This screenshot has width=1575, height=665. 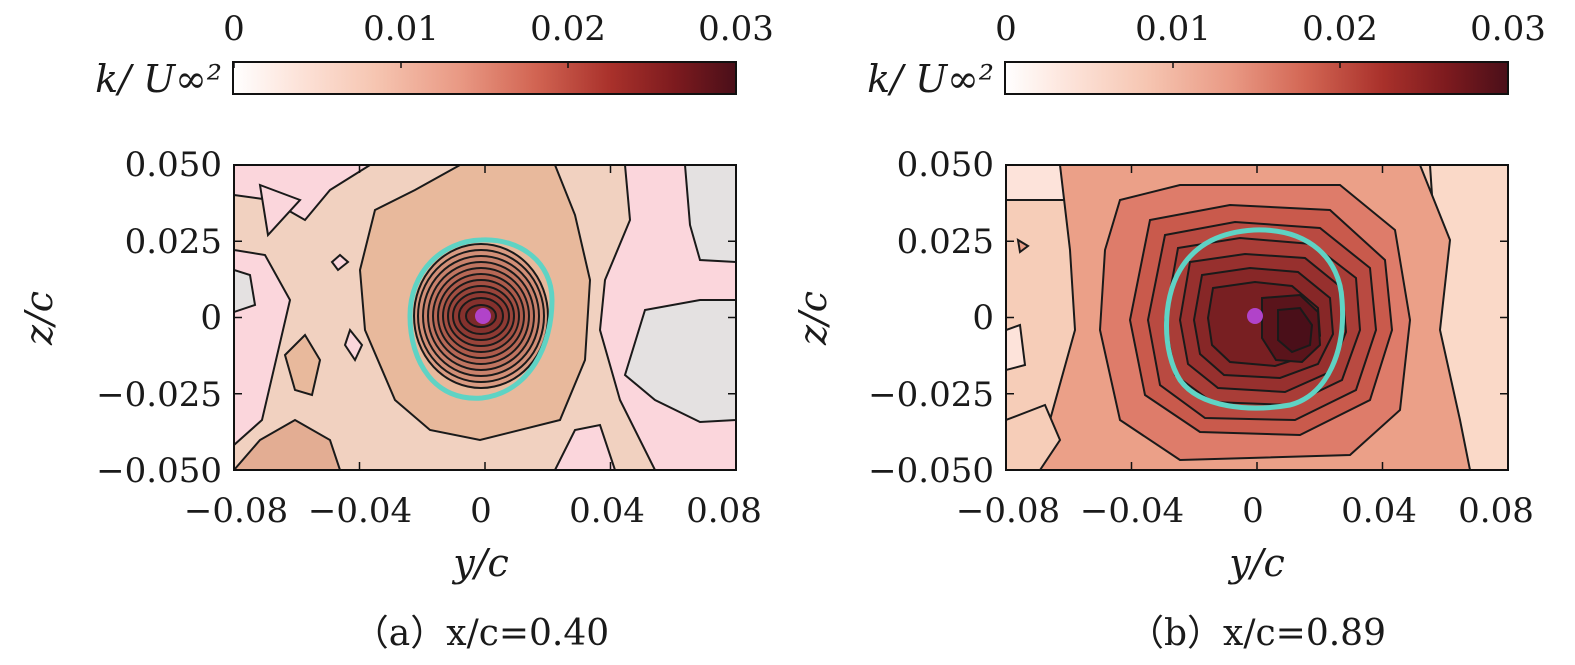 What do you see at coordinates (1256, 78) in the screenshot?
I see `colorbar-b-gradient` at bounding box center [1256, 78].